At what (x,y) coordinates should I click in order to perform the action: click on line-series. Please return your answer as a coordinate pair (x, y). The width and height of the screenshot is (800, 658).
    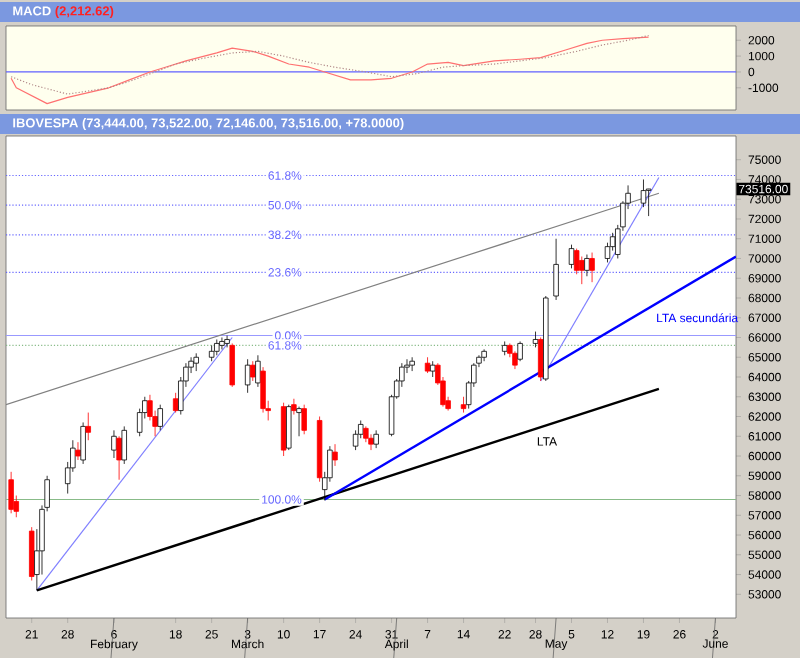
    Looking at the image, I should click on (330, 70).